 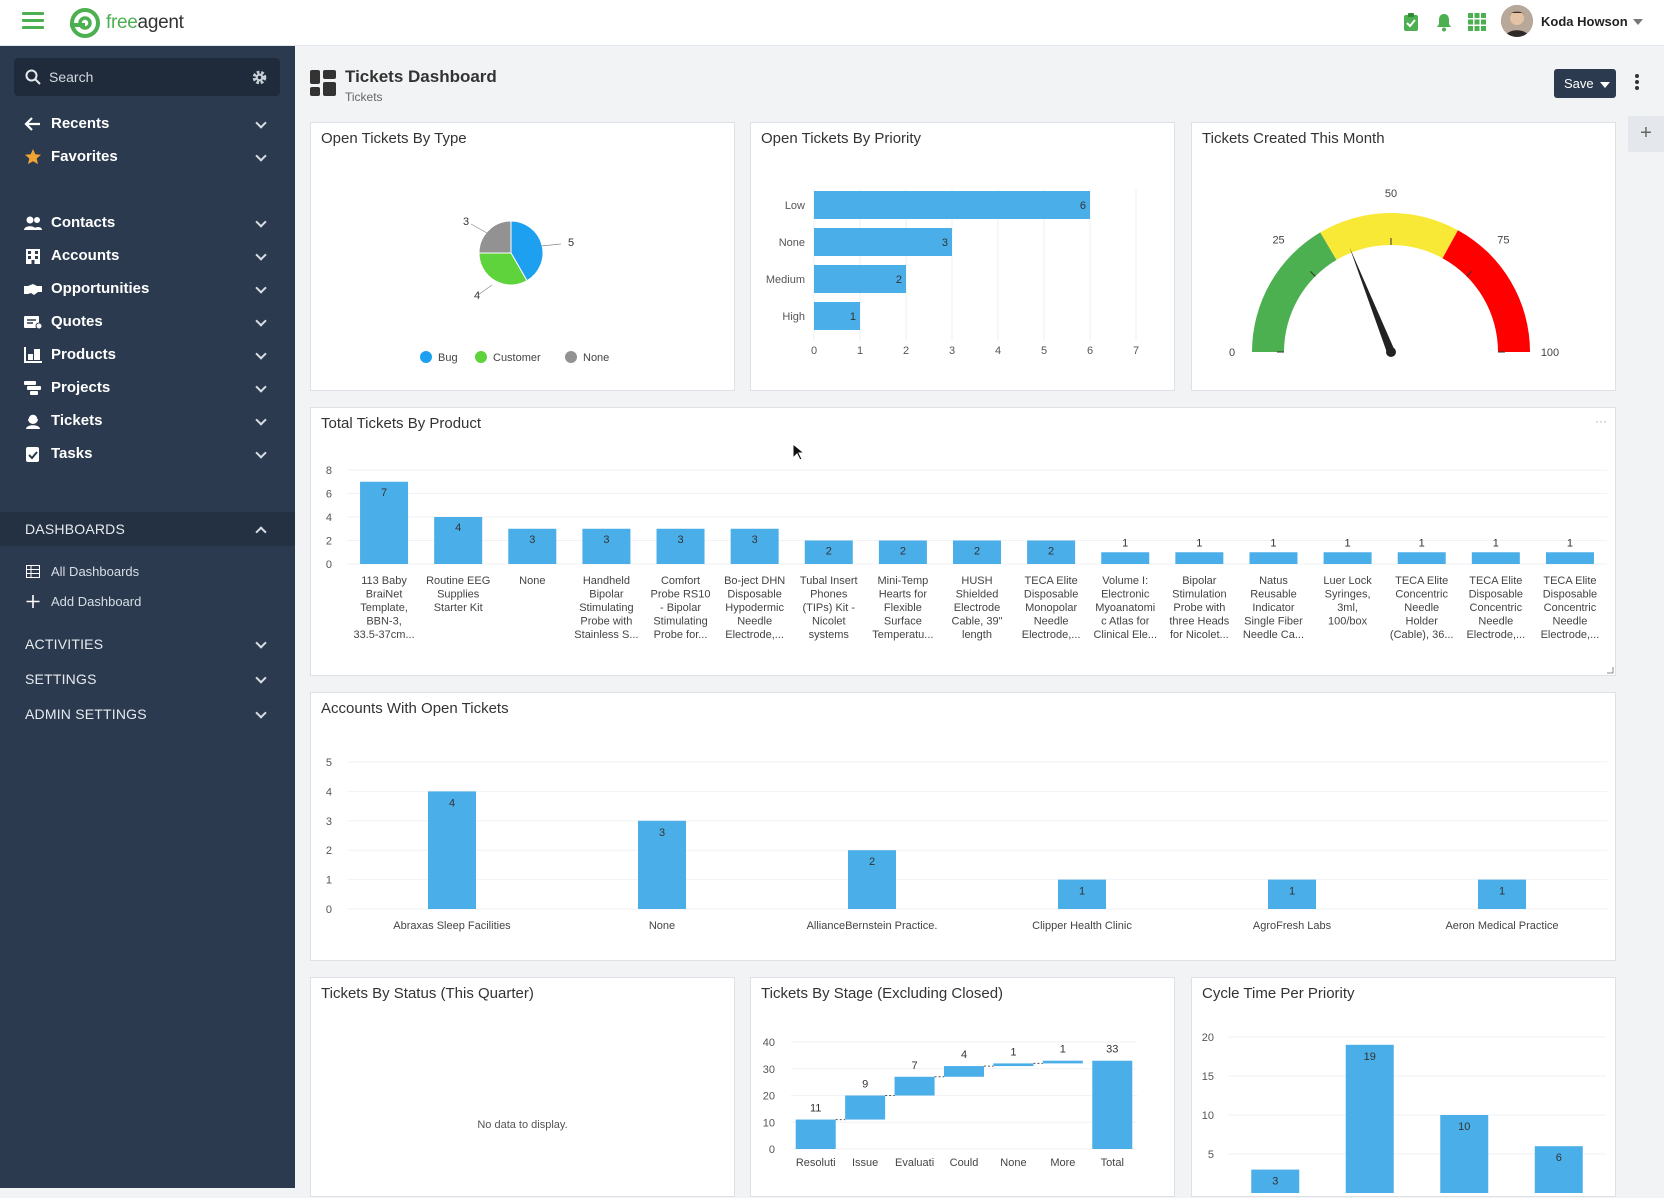 I want to click on sidebar-item-all-dashboards: All Dashboards, so click(x=147, y=571).